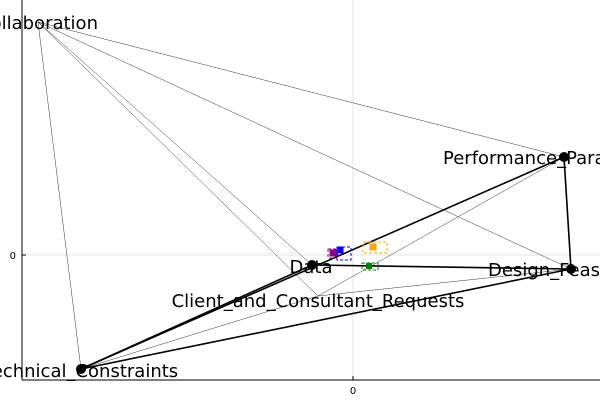  I want to click on edge-data-design, so click(441, 267).